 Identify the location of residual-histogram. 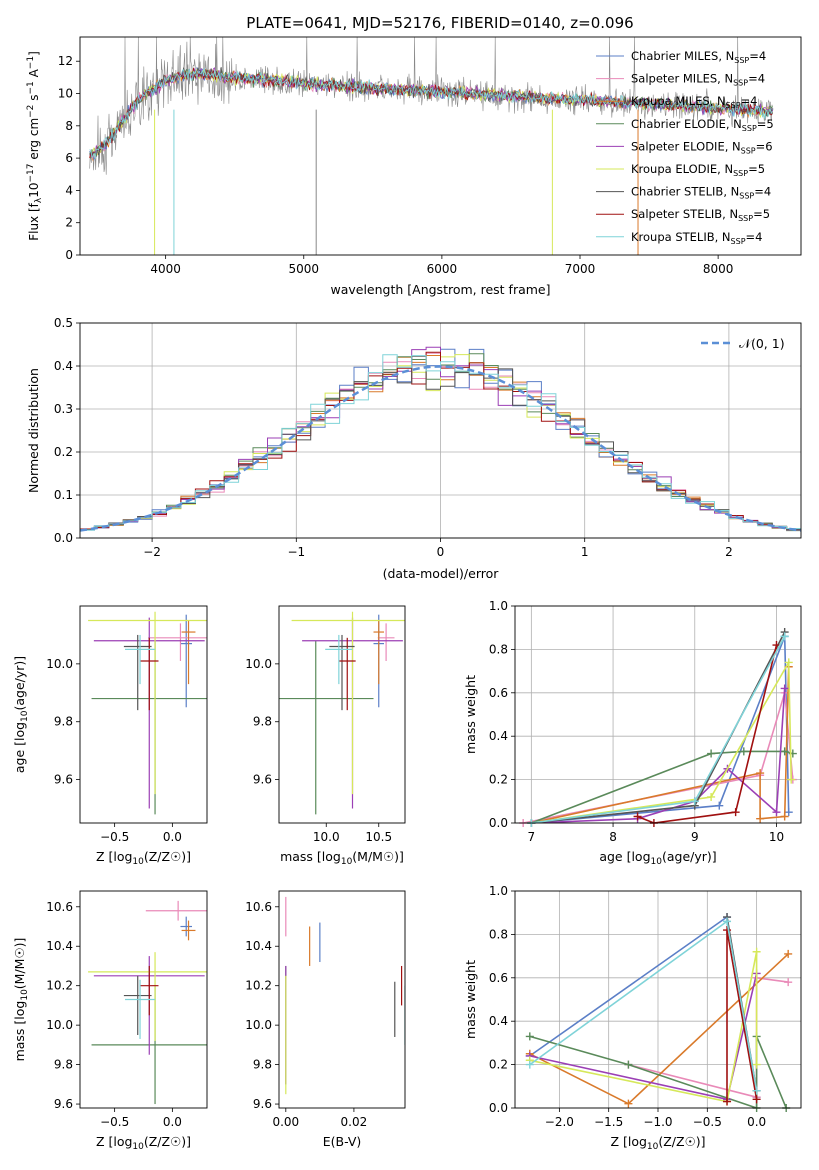
(440, 441).